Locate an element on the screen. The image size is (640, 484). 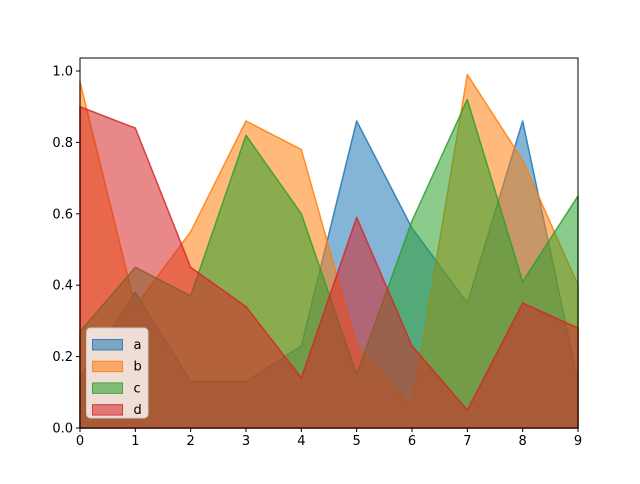
legend-label-a: a is located at coordinates (138, 345).